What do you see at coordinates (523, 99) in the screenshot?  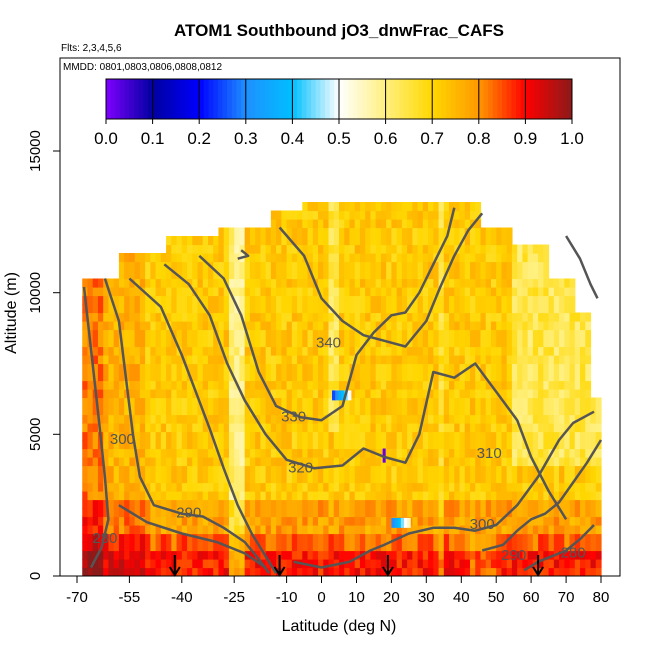 I see `colorbar-cell` at bounding box center [523, 99].